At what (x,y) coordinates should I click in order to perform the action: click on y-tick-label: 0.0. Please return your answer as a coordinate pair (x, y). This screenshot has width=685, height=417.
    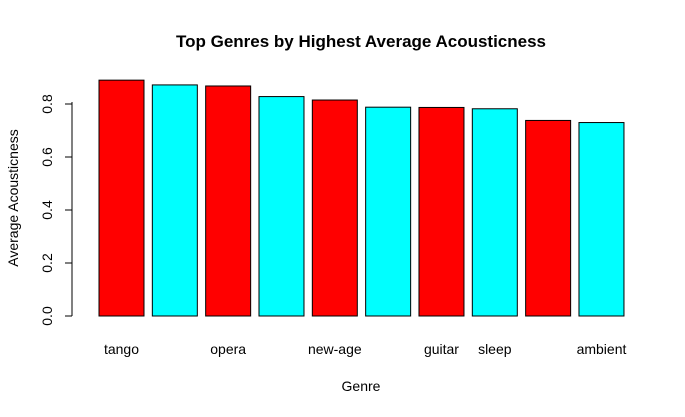
    Looking at the image, I should click on (47, 316).